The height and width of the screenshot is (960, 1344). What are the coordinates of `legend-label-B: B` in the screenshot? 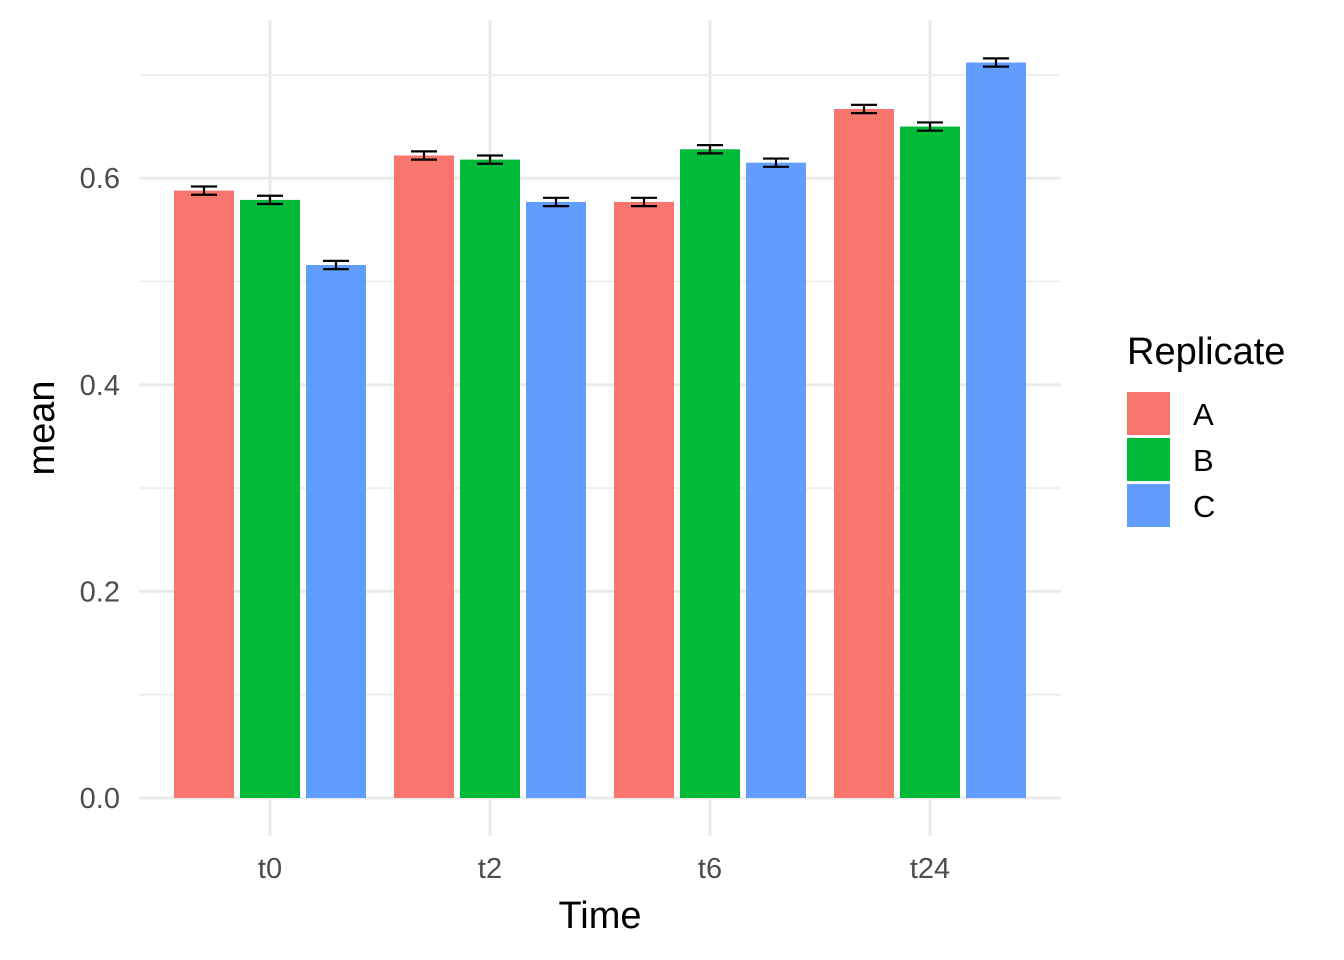 It's located at (1203, 460).